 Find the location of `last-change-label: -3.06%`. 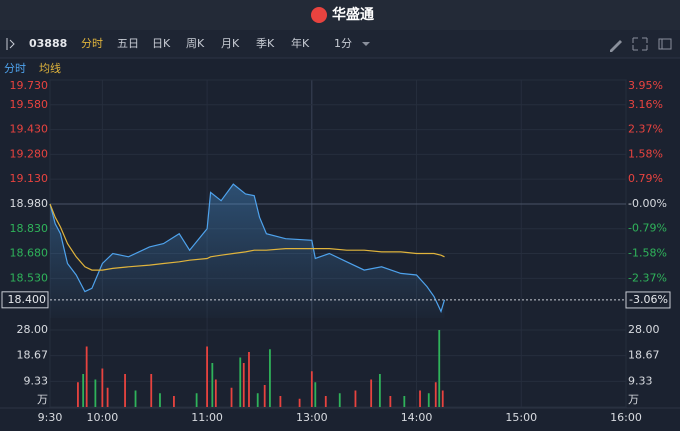

last-change-label: -3.06% is located at coordinates (648, 299).